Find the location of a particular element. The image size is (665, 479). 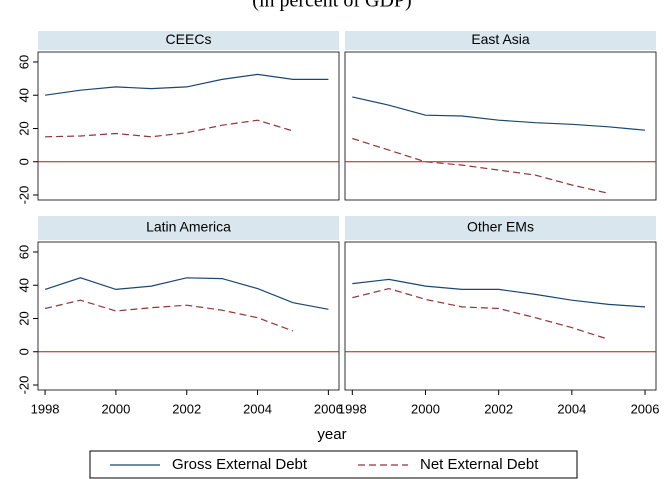

panel-title: Latin America is located at coordinates (188, 227).